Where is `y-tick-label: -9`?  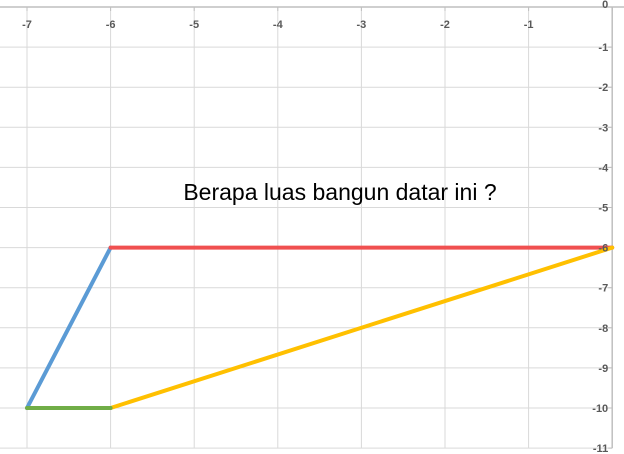 y-tick-label: -9 is located at coordinates (603, 369).